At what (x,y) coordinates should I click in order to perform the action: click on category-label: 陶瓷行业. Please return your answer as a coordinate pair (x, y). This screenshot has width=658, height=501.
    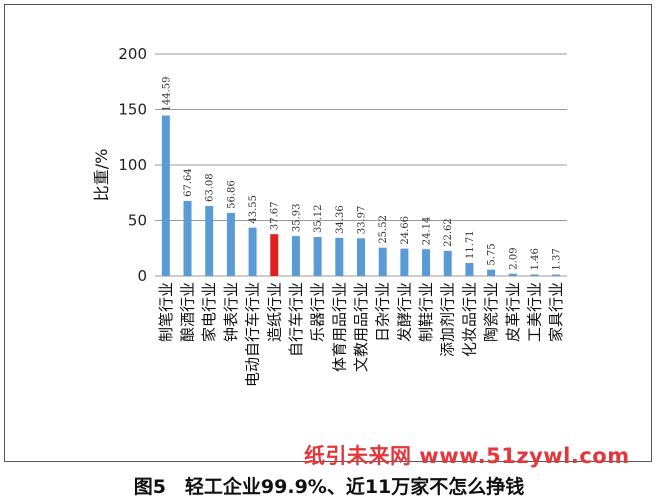
    Looking at the image, I should click on (491, 312).